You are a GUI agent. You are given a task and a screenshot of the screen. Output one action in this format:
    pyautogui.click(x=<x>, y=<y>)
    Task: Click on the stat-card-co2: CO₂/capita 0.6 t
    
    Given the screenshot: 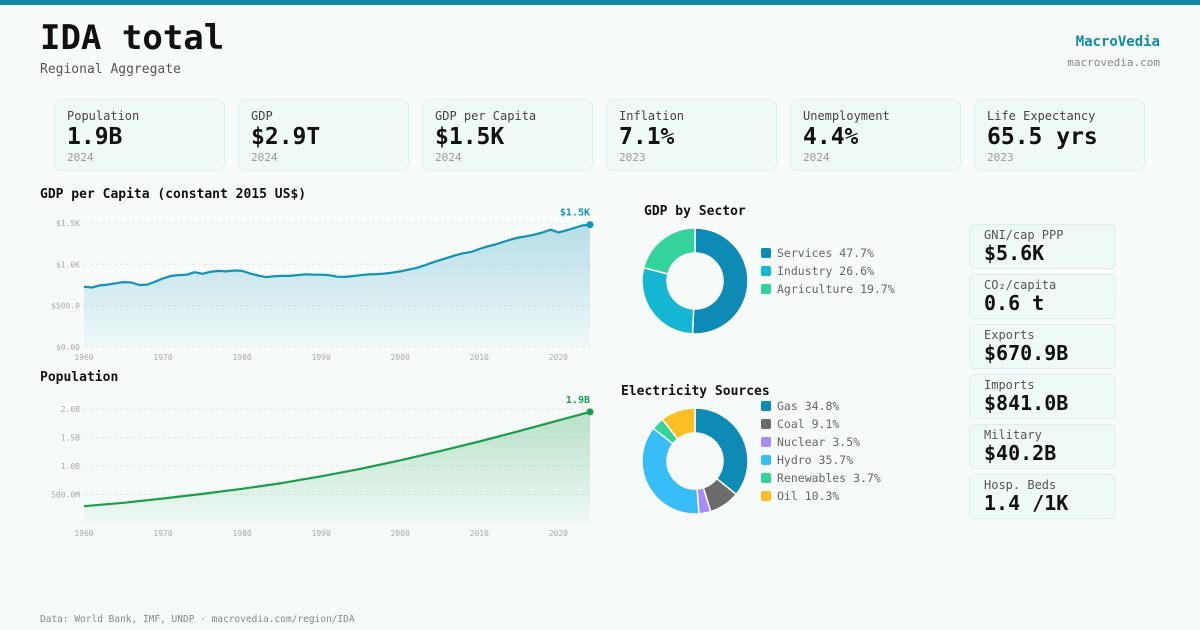 What is the action you would take?
    pyautogui.click(x=1042, y=296)
    